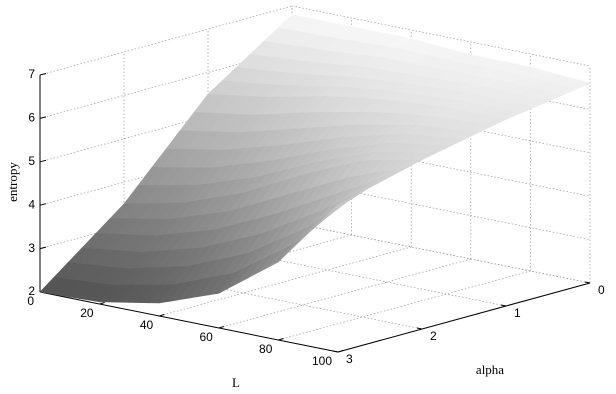  I want to click on z-tick-label: 4, so click(31, 204).